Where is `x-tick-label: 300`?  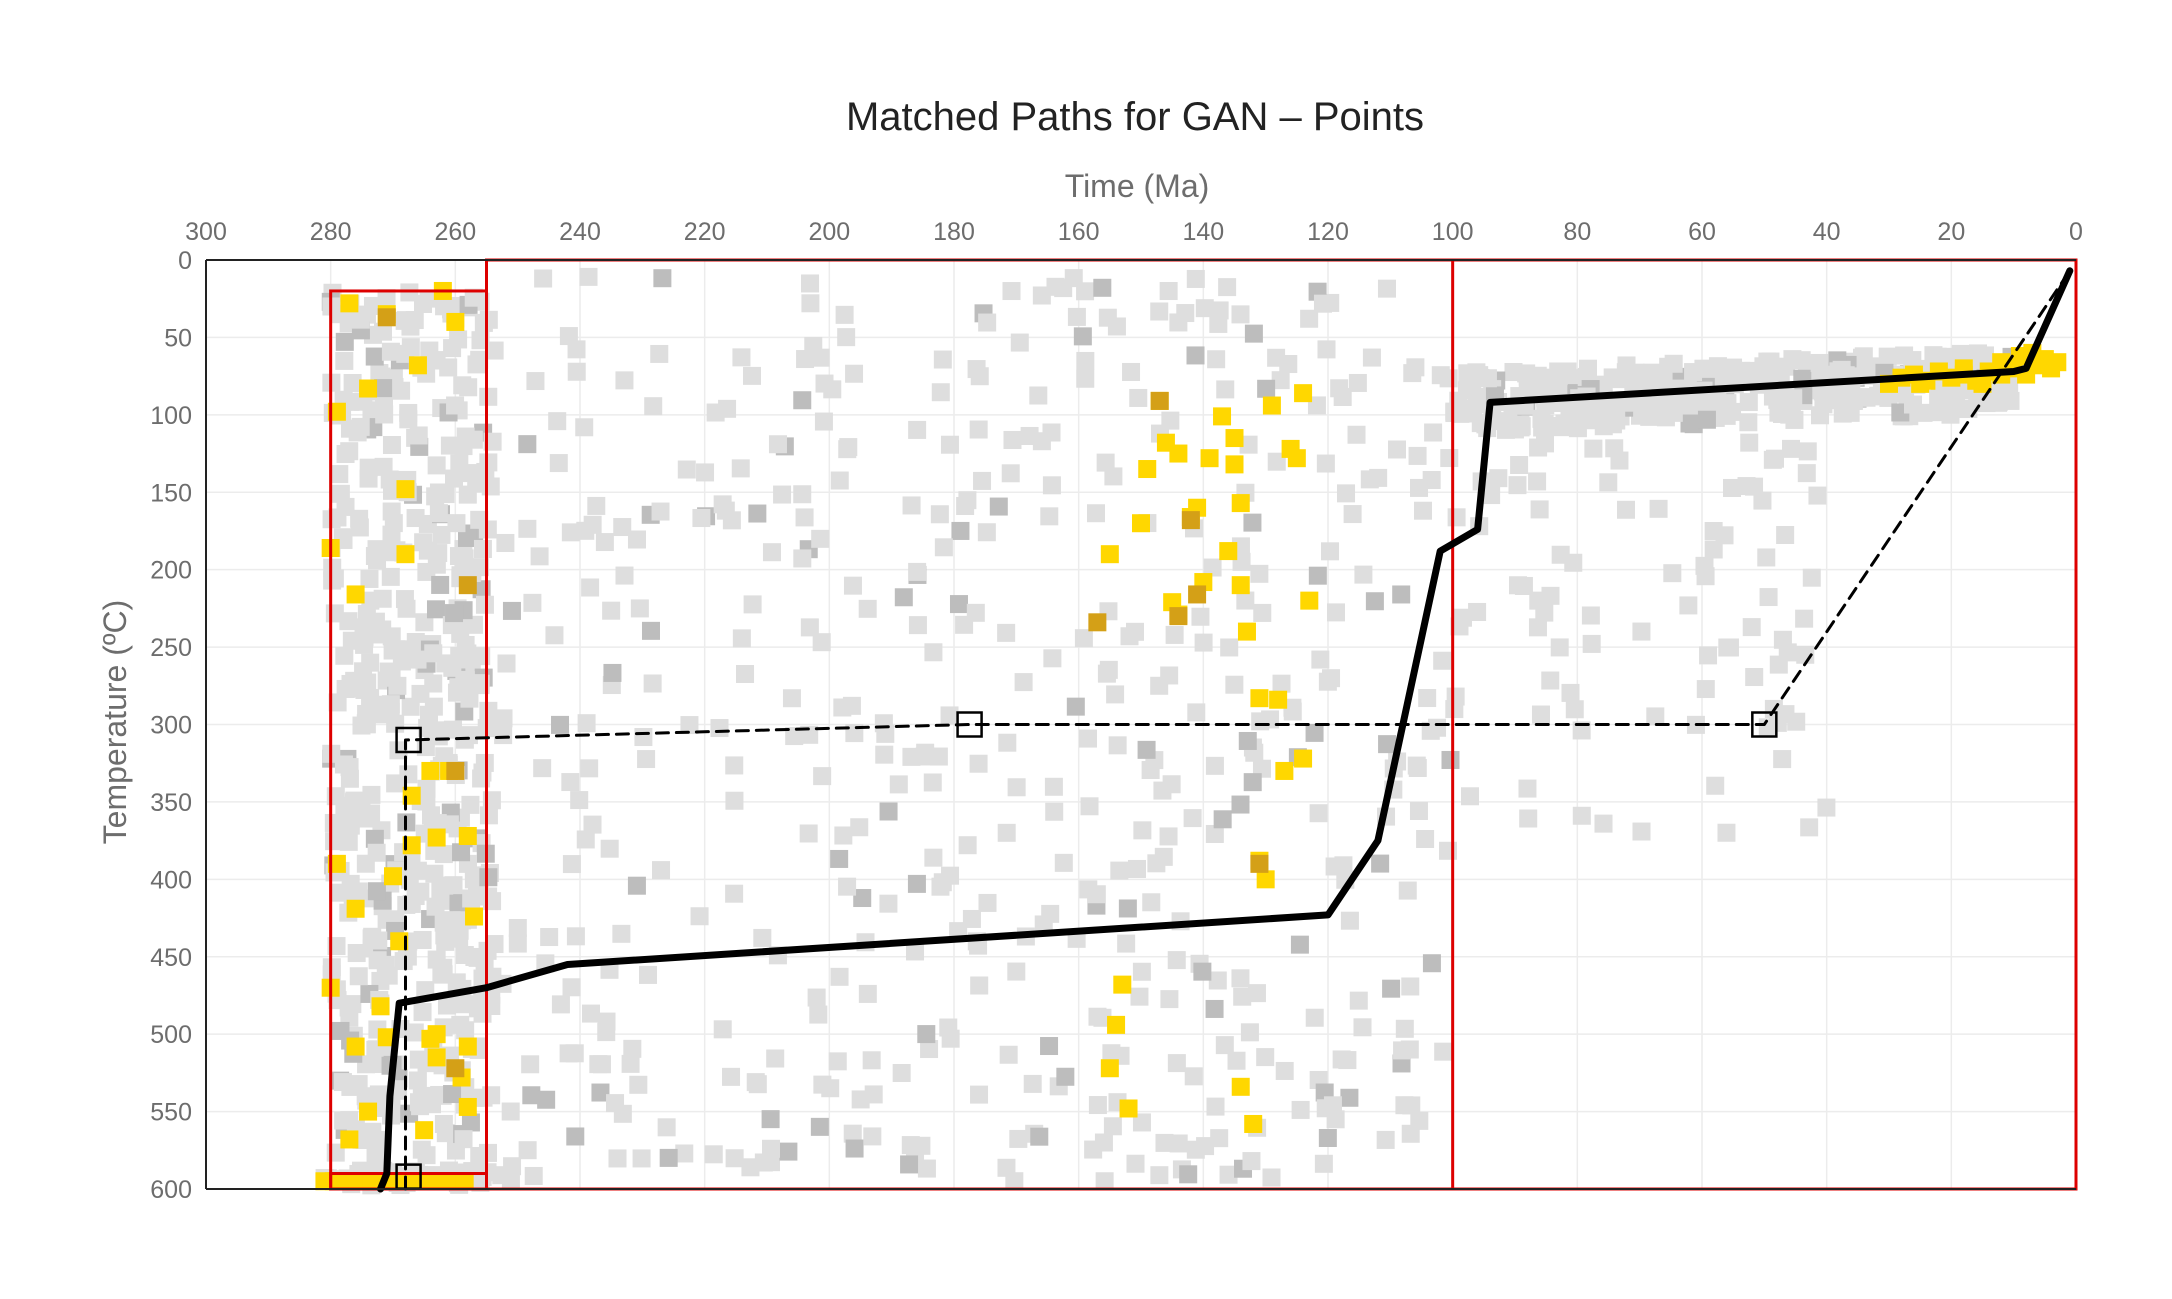 x-tick-label: 300 is located at coordinates (206, 232).